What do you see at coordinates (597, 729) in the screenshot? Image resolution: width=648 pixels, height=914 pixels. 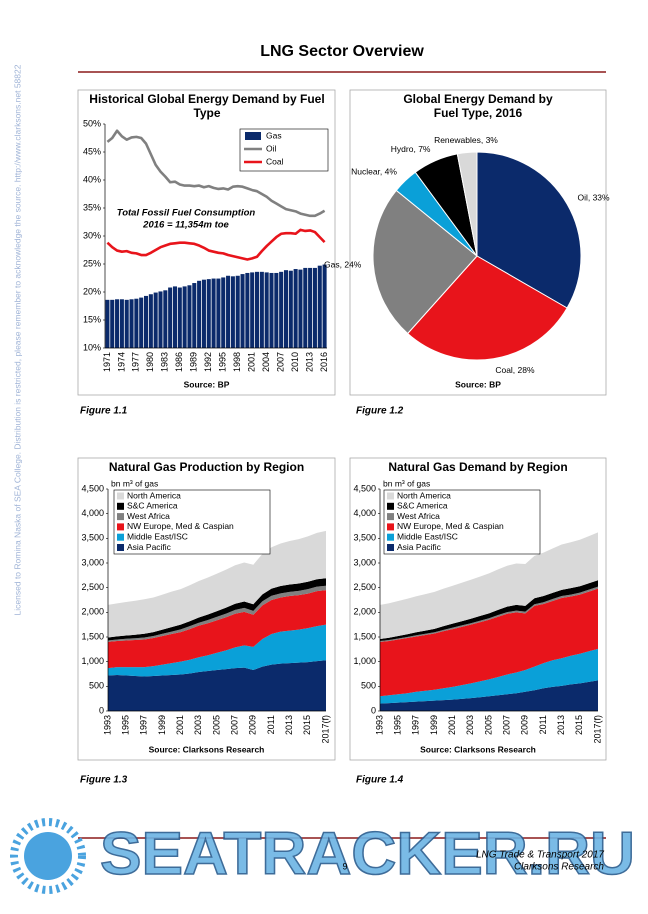 I see `x-tick-label: 2017(f)` at bounding box center [597, 729].